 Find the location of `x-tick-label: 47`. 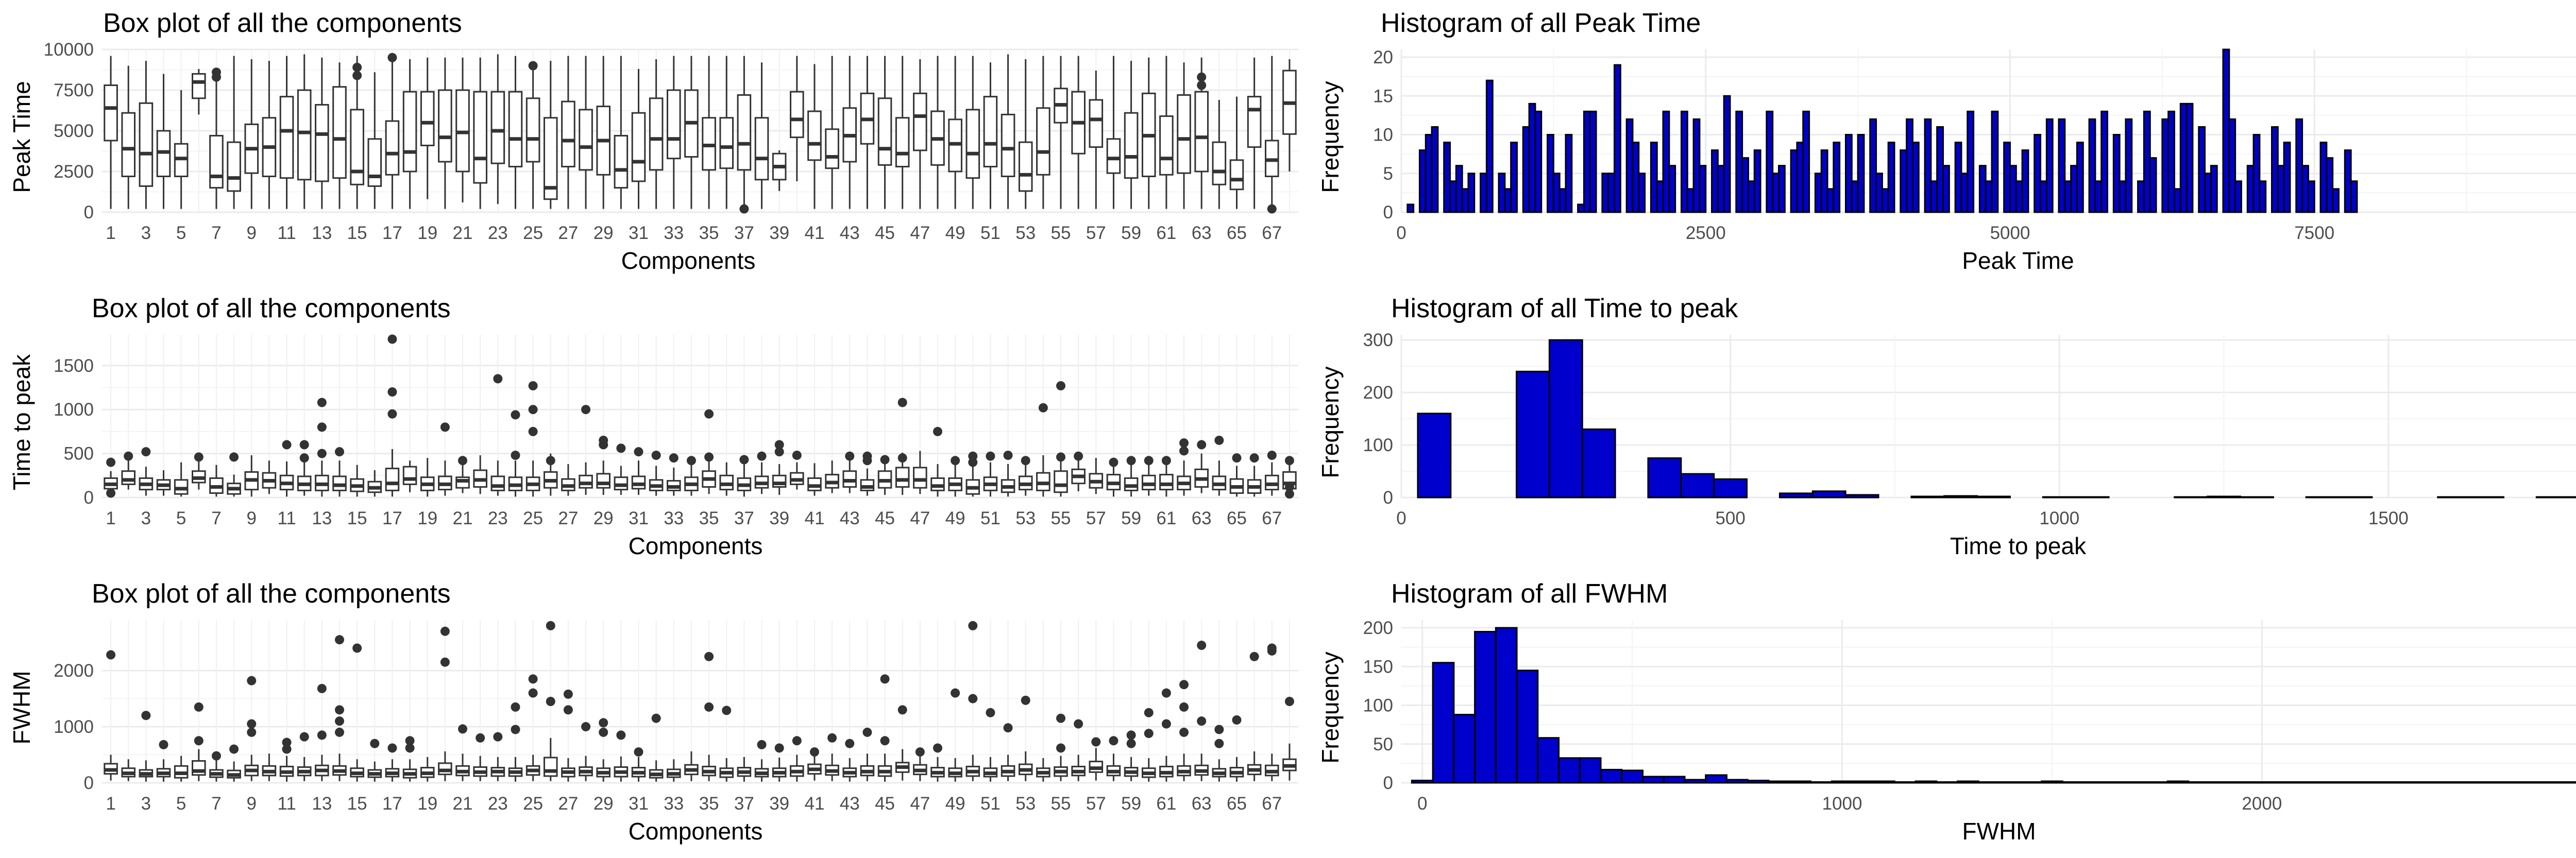

x-tick-label: 47 is located at coordinates (920, 233).